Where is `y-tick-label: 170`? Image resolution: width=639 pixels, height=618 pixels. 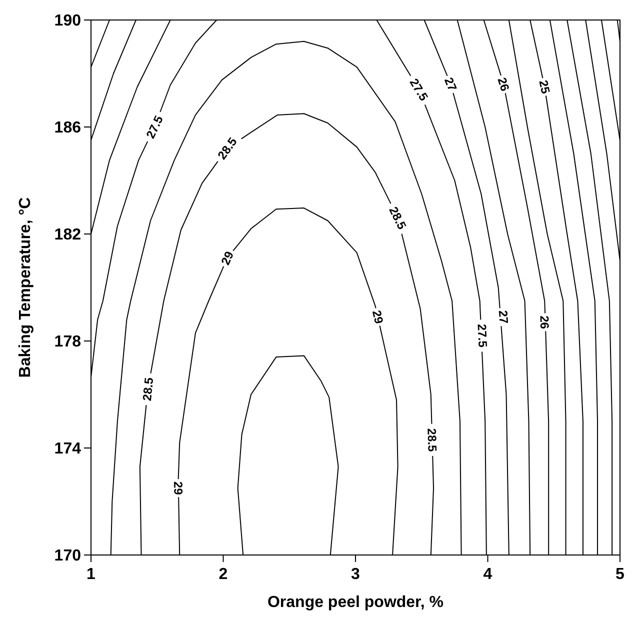
y-tick-label: 170 is located at coordinates (68, 556).